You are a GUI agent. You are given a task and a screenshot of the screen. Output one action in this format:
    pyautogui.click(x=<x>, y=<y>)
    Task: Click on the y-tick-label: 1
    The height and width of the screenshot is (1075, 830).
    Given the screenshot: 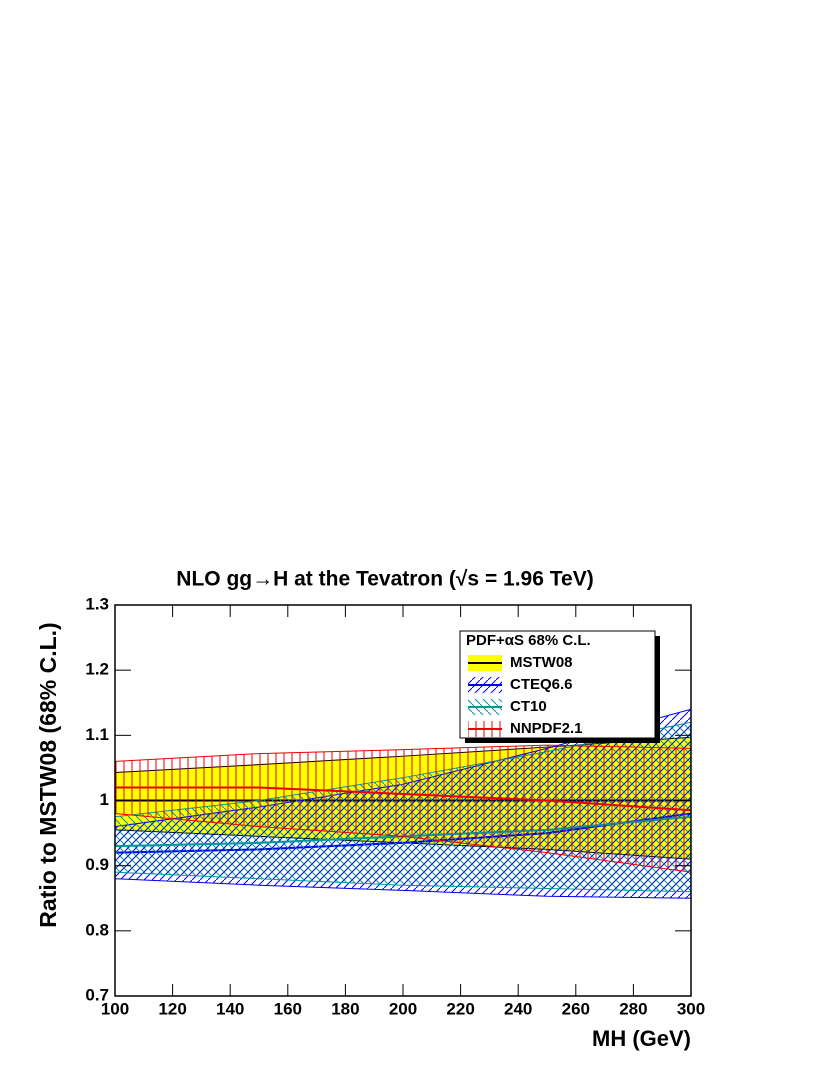 What is the action you would take?
    pyautogui.click(x=104, y=799)
    